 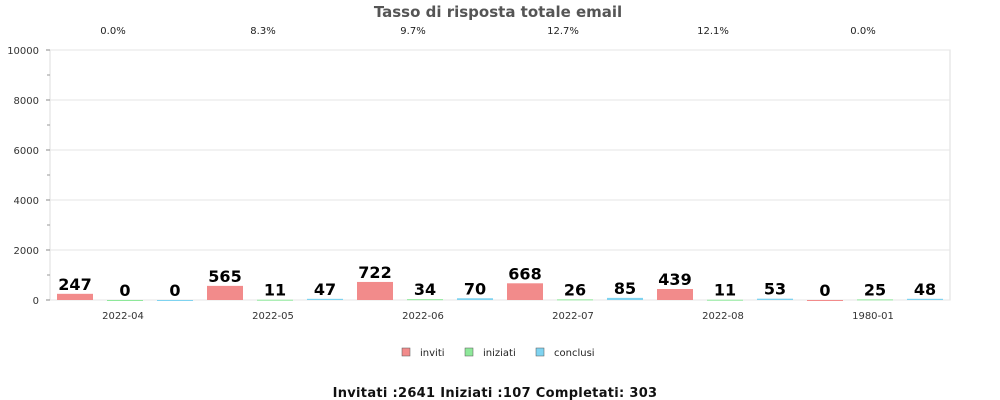 I want to click on data-label: 439, so click(x=674, y=279).